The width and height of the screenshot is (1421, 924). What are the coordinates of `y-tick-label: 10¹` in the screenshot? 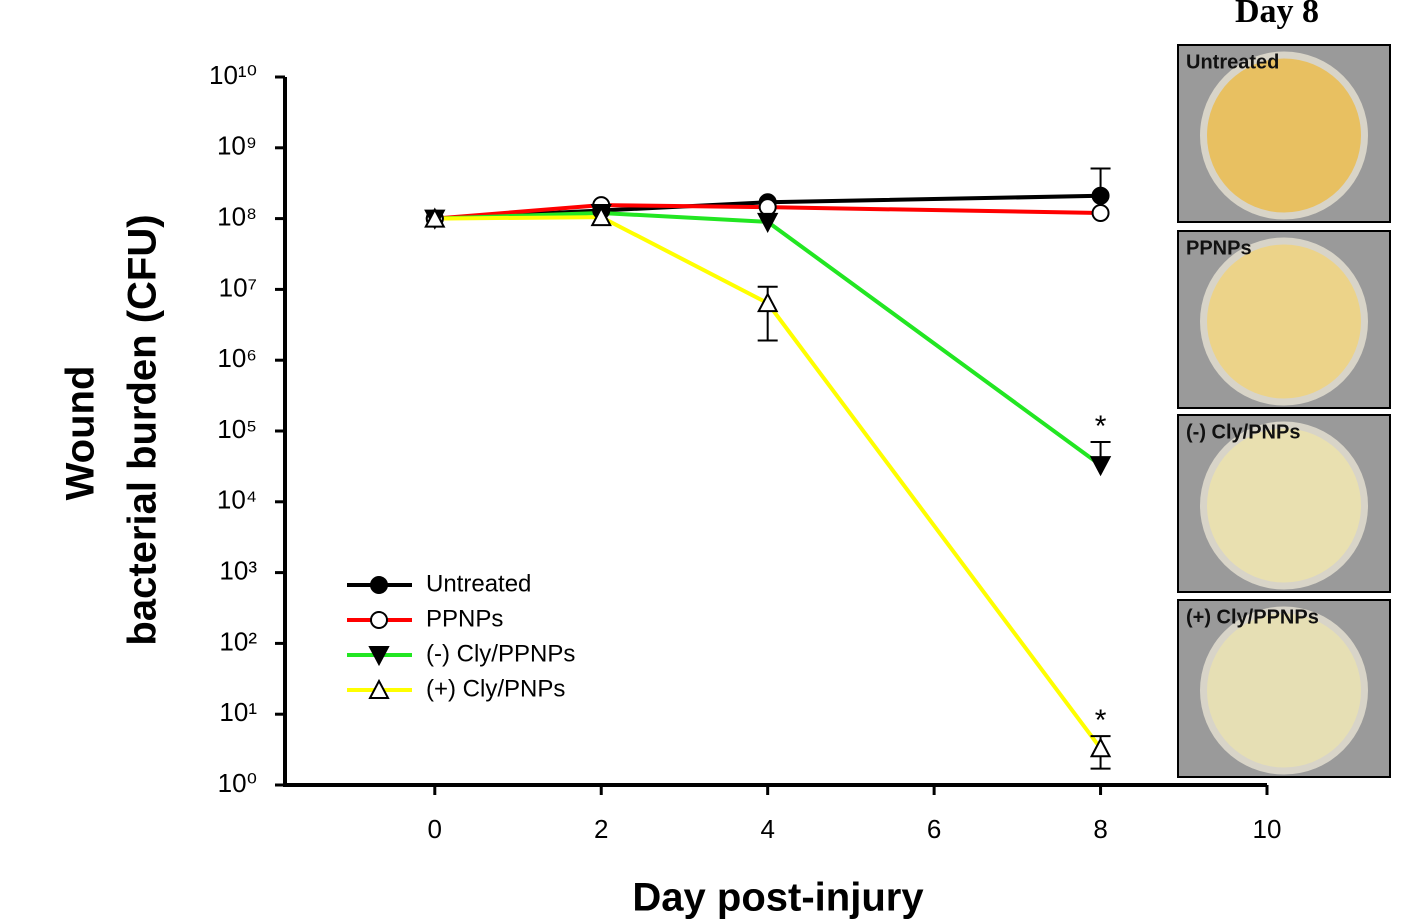 It's located at (238, 712).